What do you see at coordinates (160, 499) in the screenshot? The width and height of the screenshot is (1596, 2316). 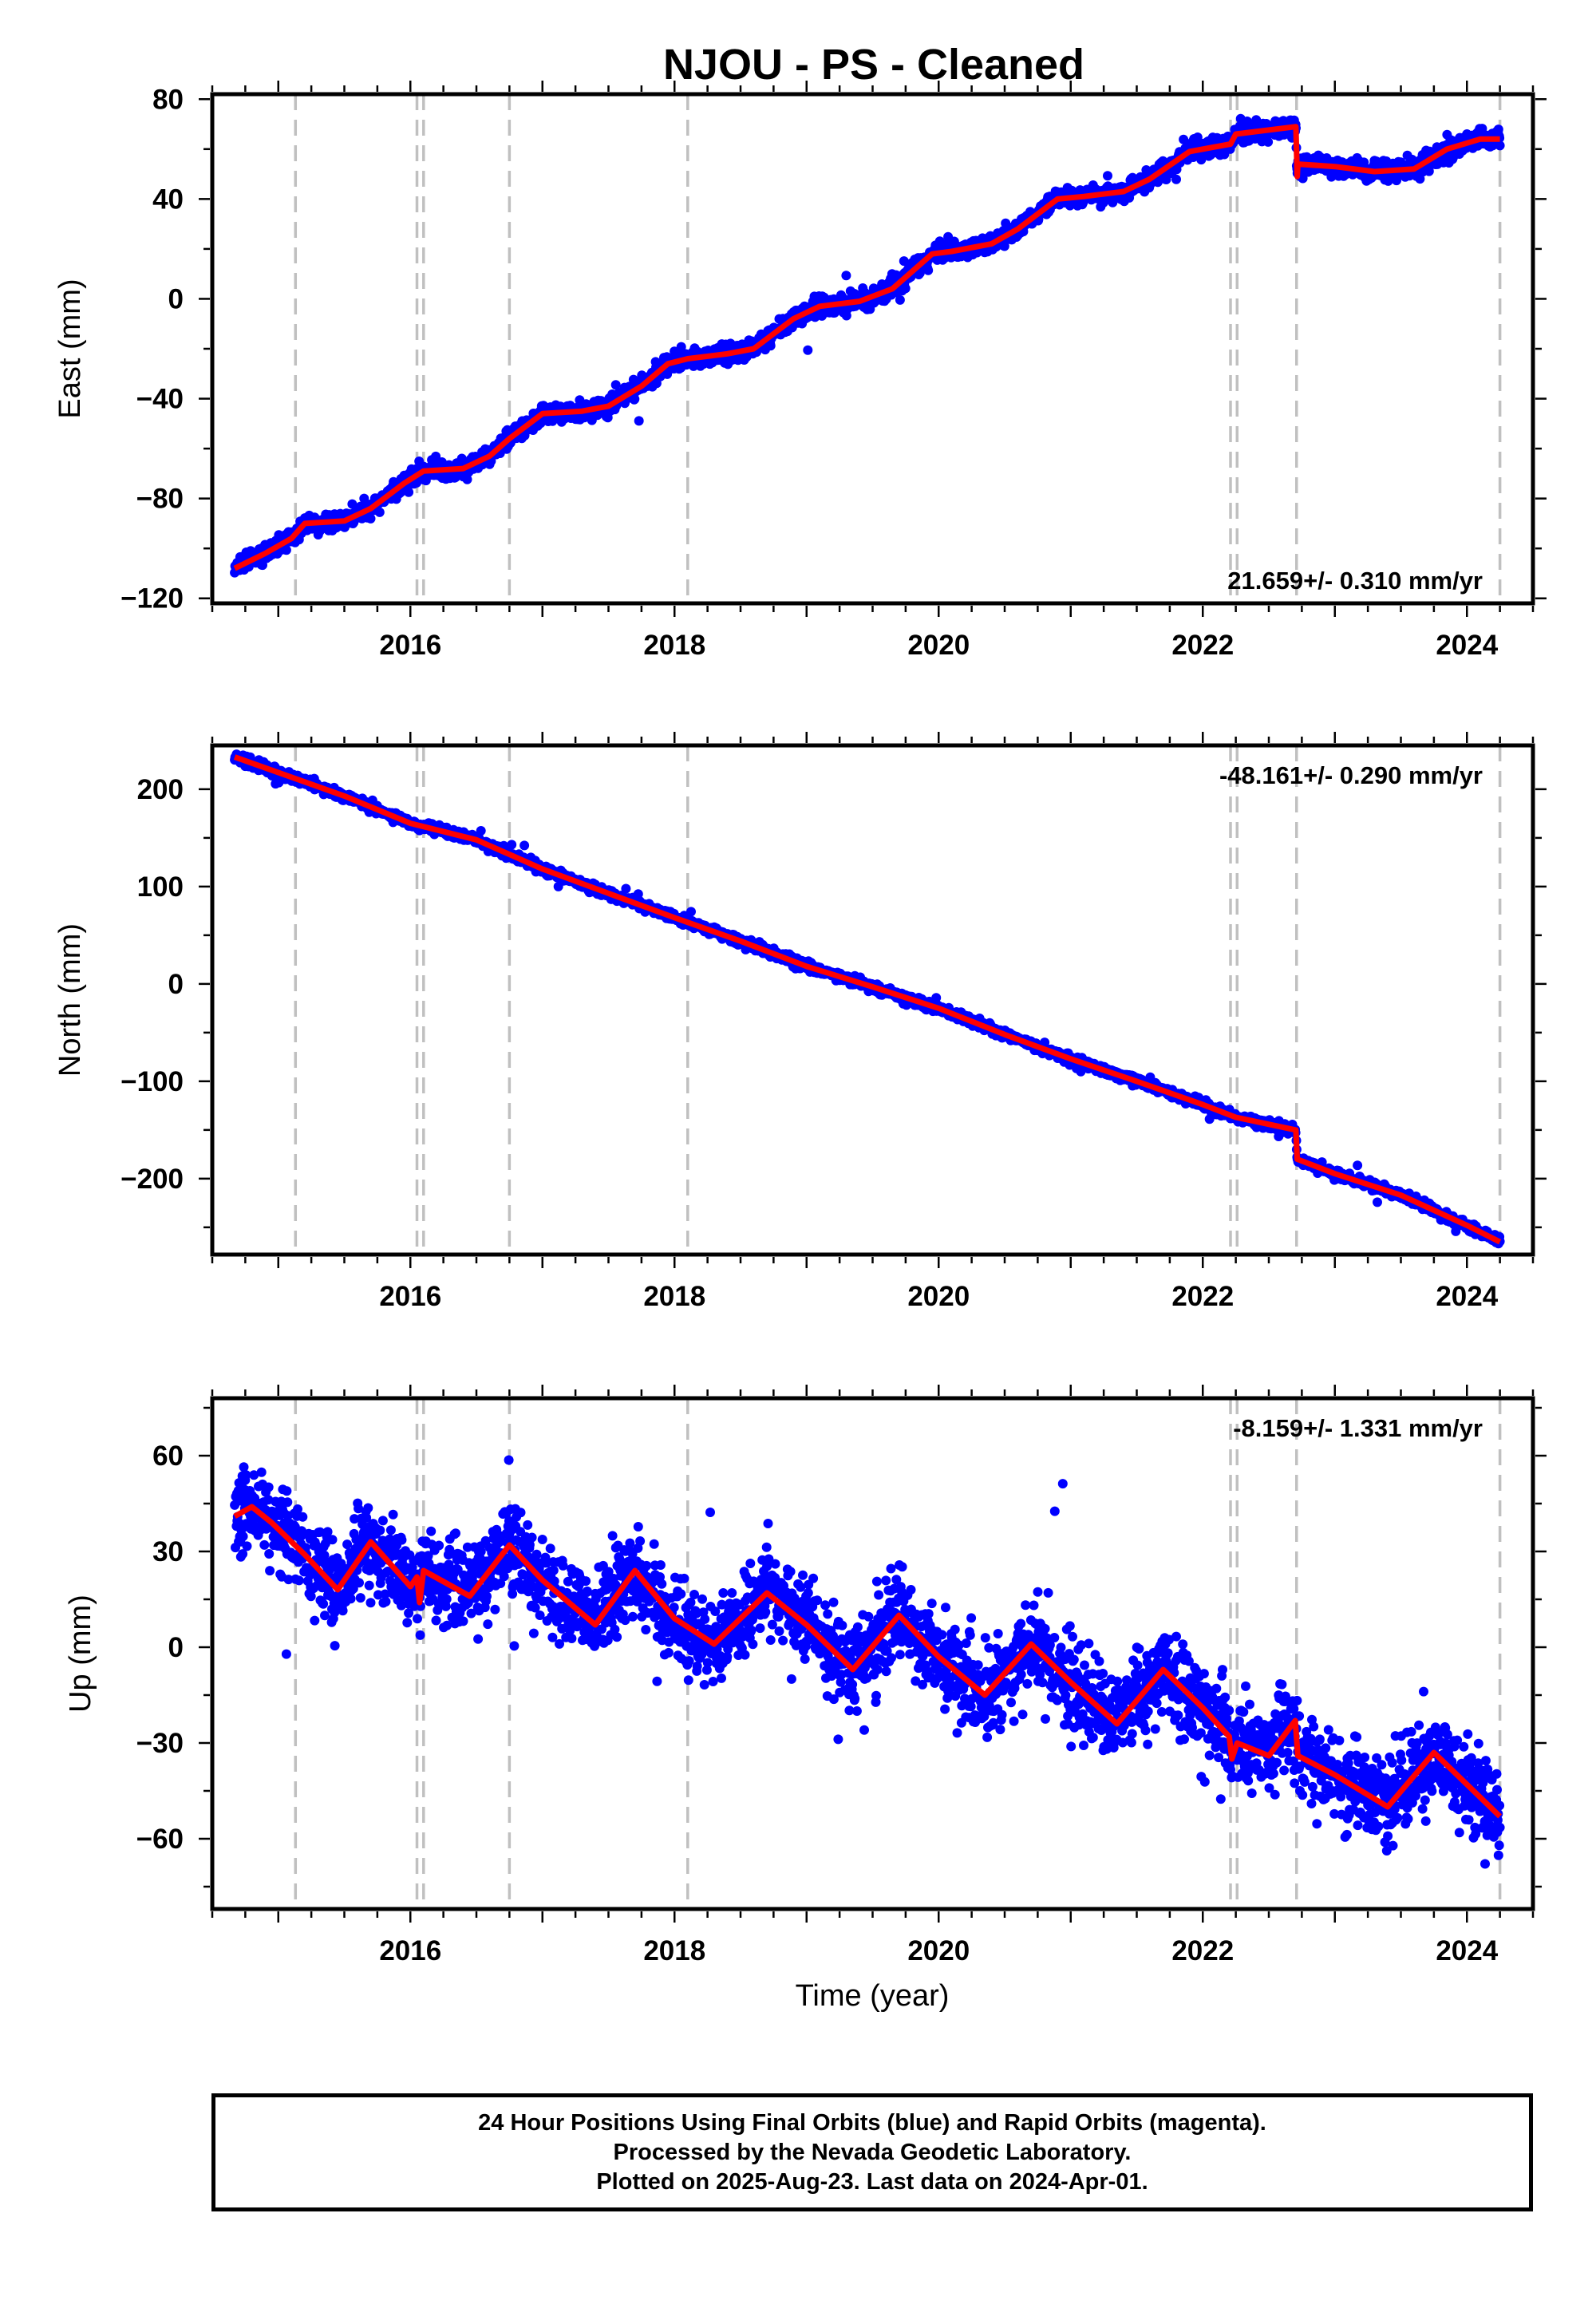 I see `y-tick-label: −80` at bounding box center [160, 499].